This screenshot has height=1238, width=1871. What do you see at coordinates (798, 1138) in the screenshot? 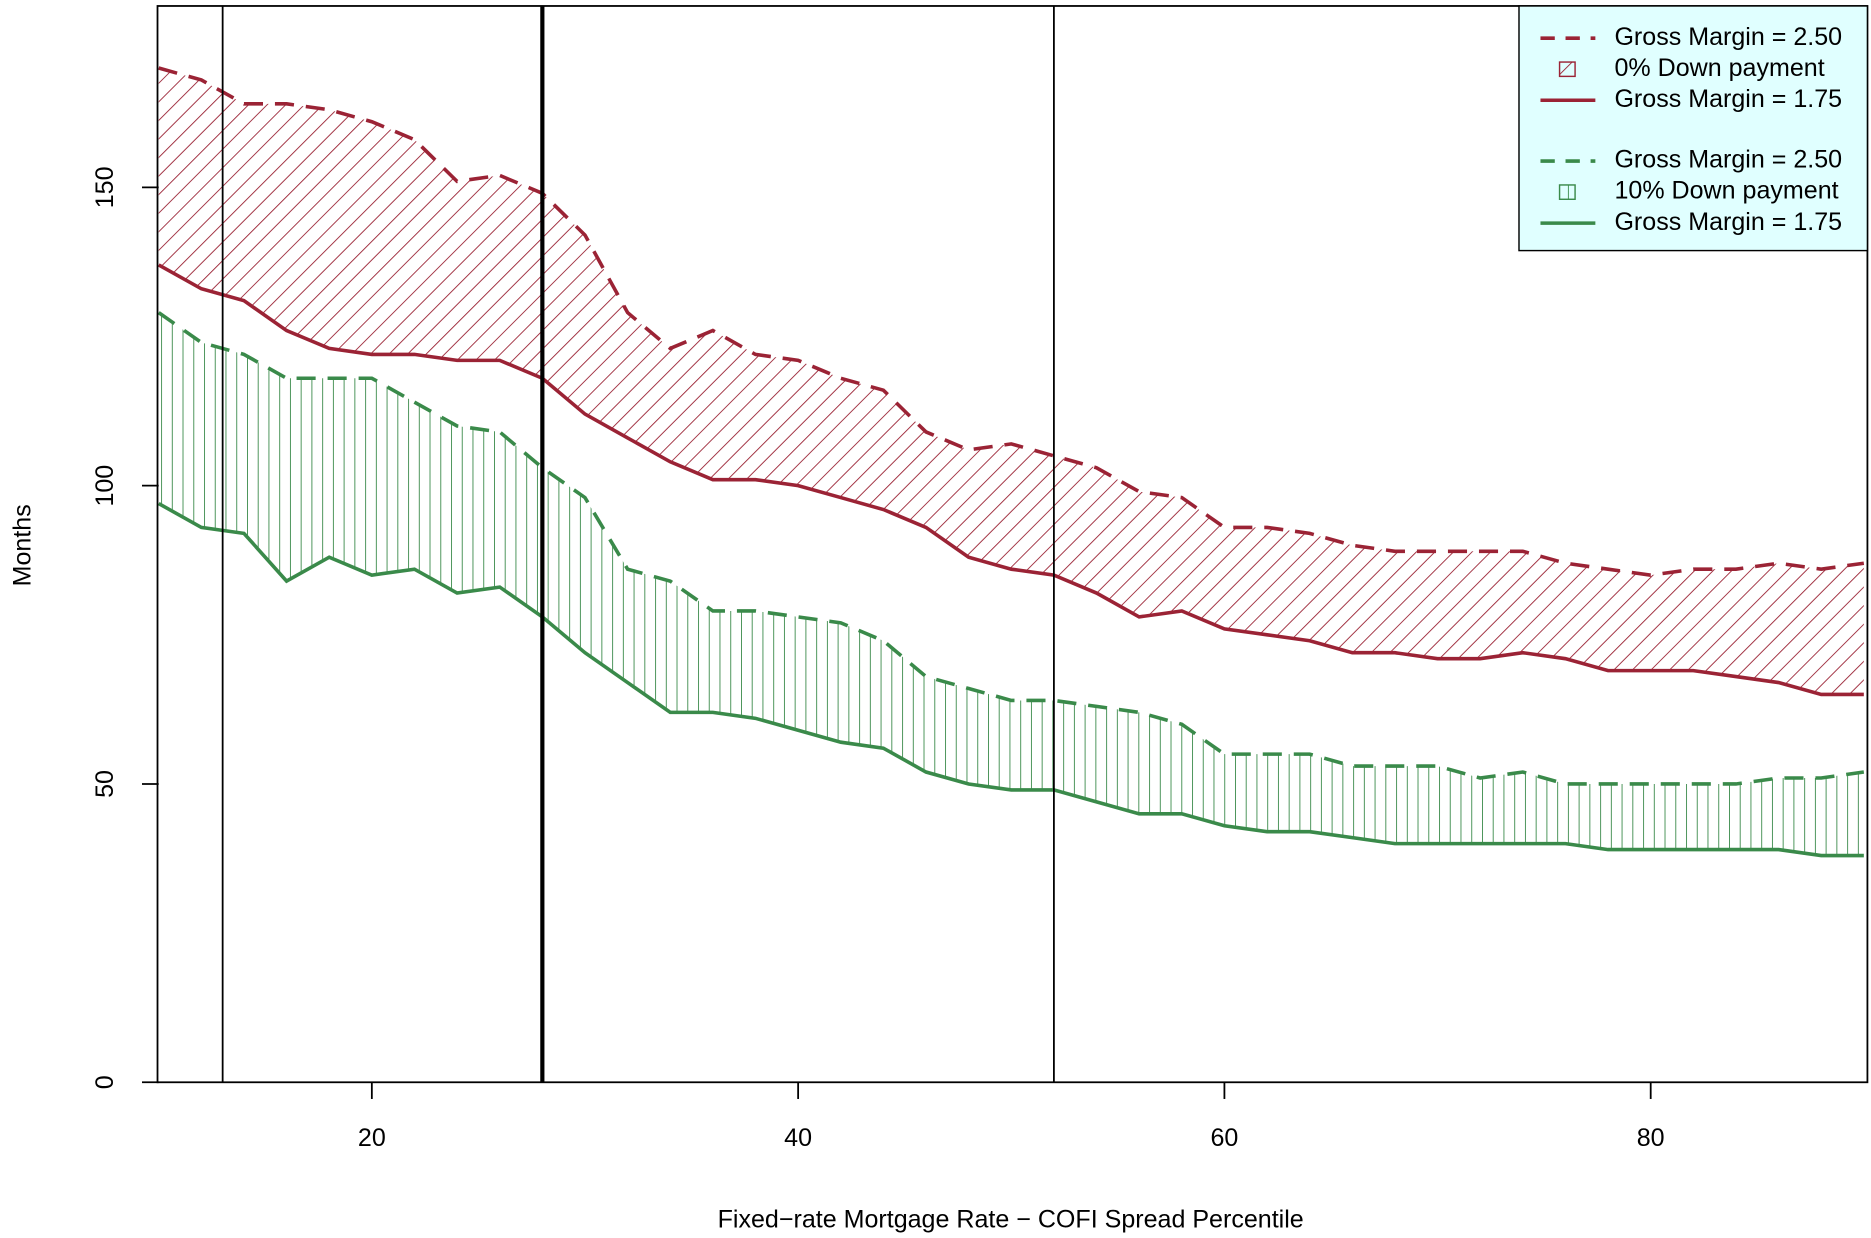
I see `x-tick-label: 40` at bounding box center [798, 1138].